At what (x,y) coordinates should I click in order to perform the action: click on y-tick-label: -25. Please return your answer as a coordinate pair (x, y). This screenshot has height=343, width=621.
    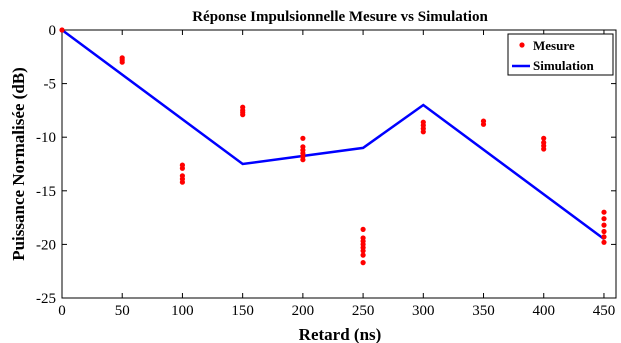
    Looking at the image, I should click on (46, 299).